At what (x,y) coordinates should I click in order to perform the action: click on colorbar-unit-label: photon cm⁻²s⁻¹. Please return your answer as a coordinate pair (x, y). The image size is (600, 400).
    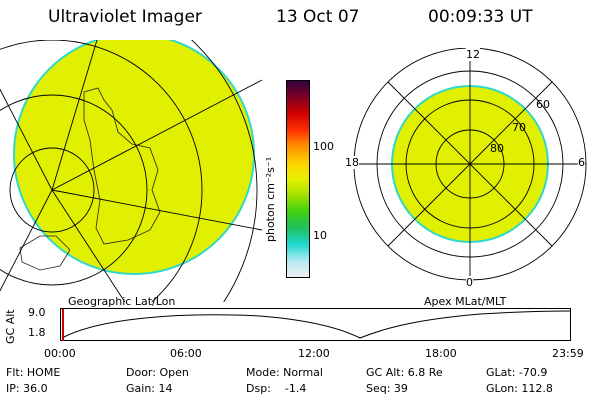
    Looking at the image, I should click on (270, 199).